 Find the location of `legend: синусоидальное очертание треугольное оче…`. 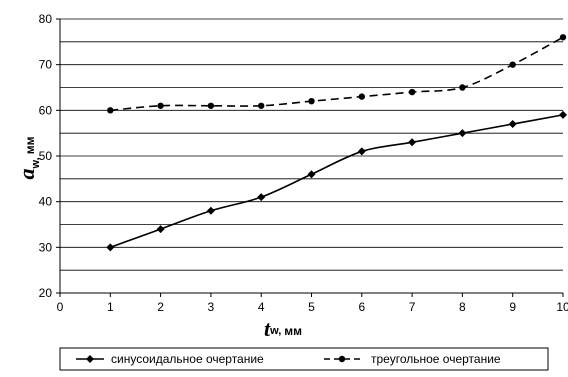

legend: синусоидальное очертание треугольное оче… is located at coordinates (304, 359).